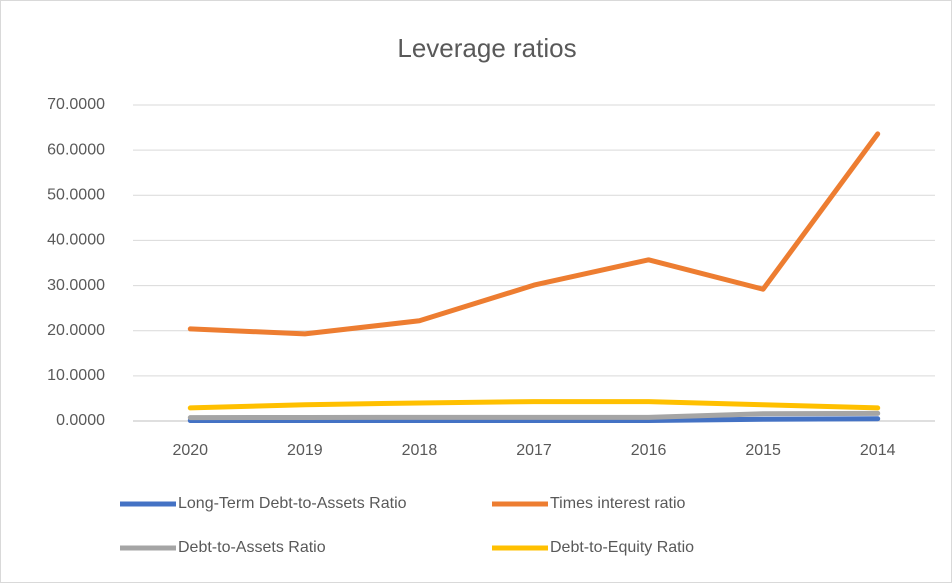 The height and width of the screenshot is (583, 952). Describe the element at coordinates (76, 104) in the screenshot. I see `y-tick-label: 70.0000` at that location.